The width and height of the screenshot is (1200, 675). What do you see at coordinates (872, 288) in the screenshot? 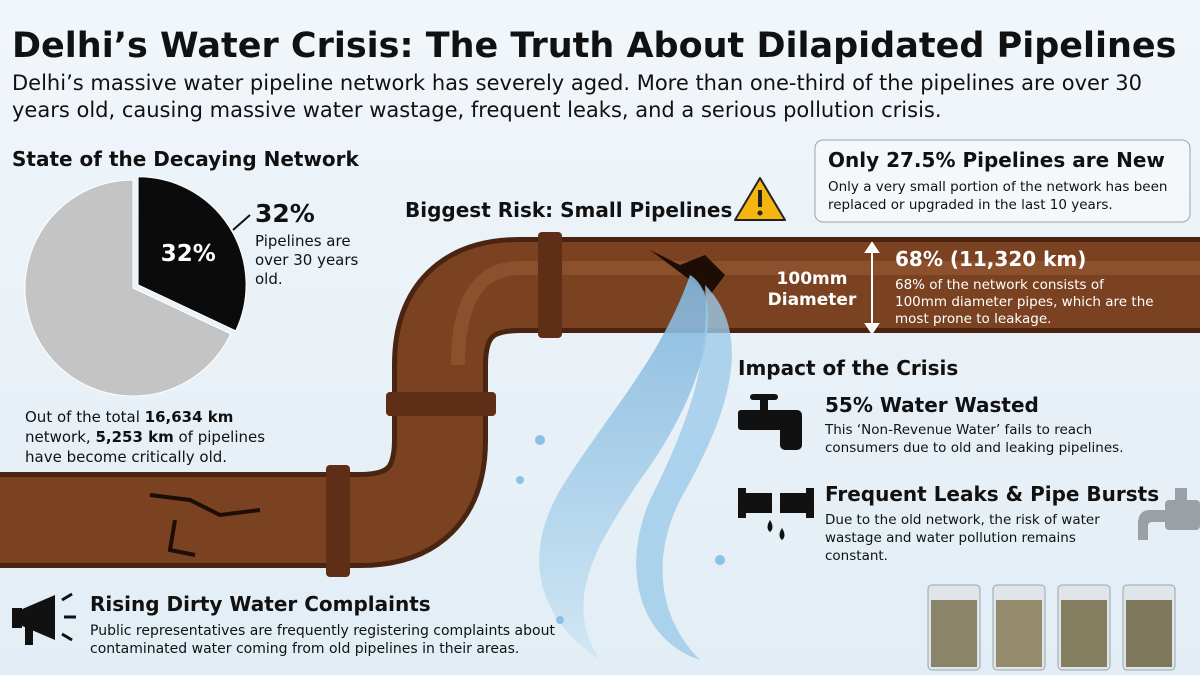
I see `diameter-arrow` at bounding box center [872, 288].